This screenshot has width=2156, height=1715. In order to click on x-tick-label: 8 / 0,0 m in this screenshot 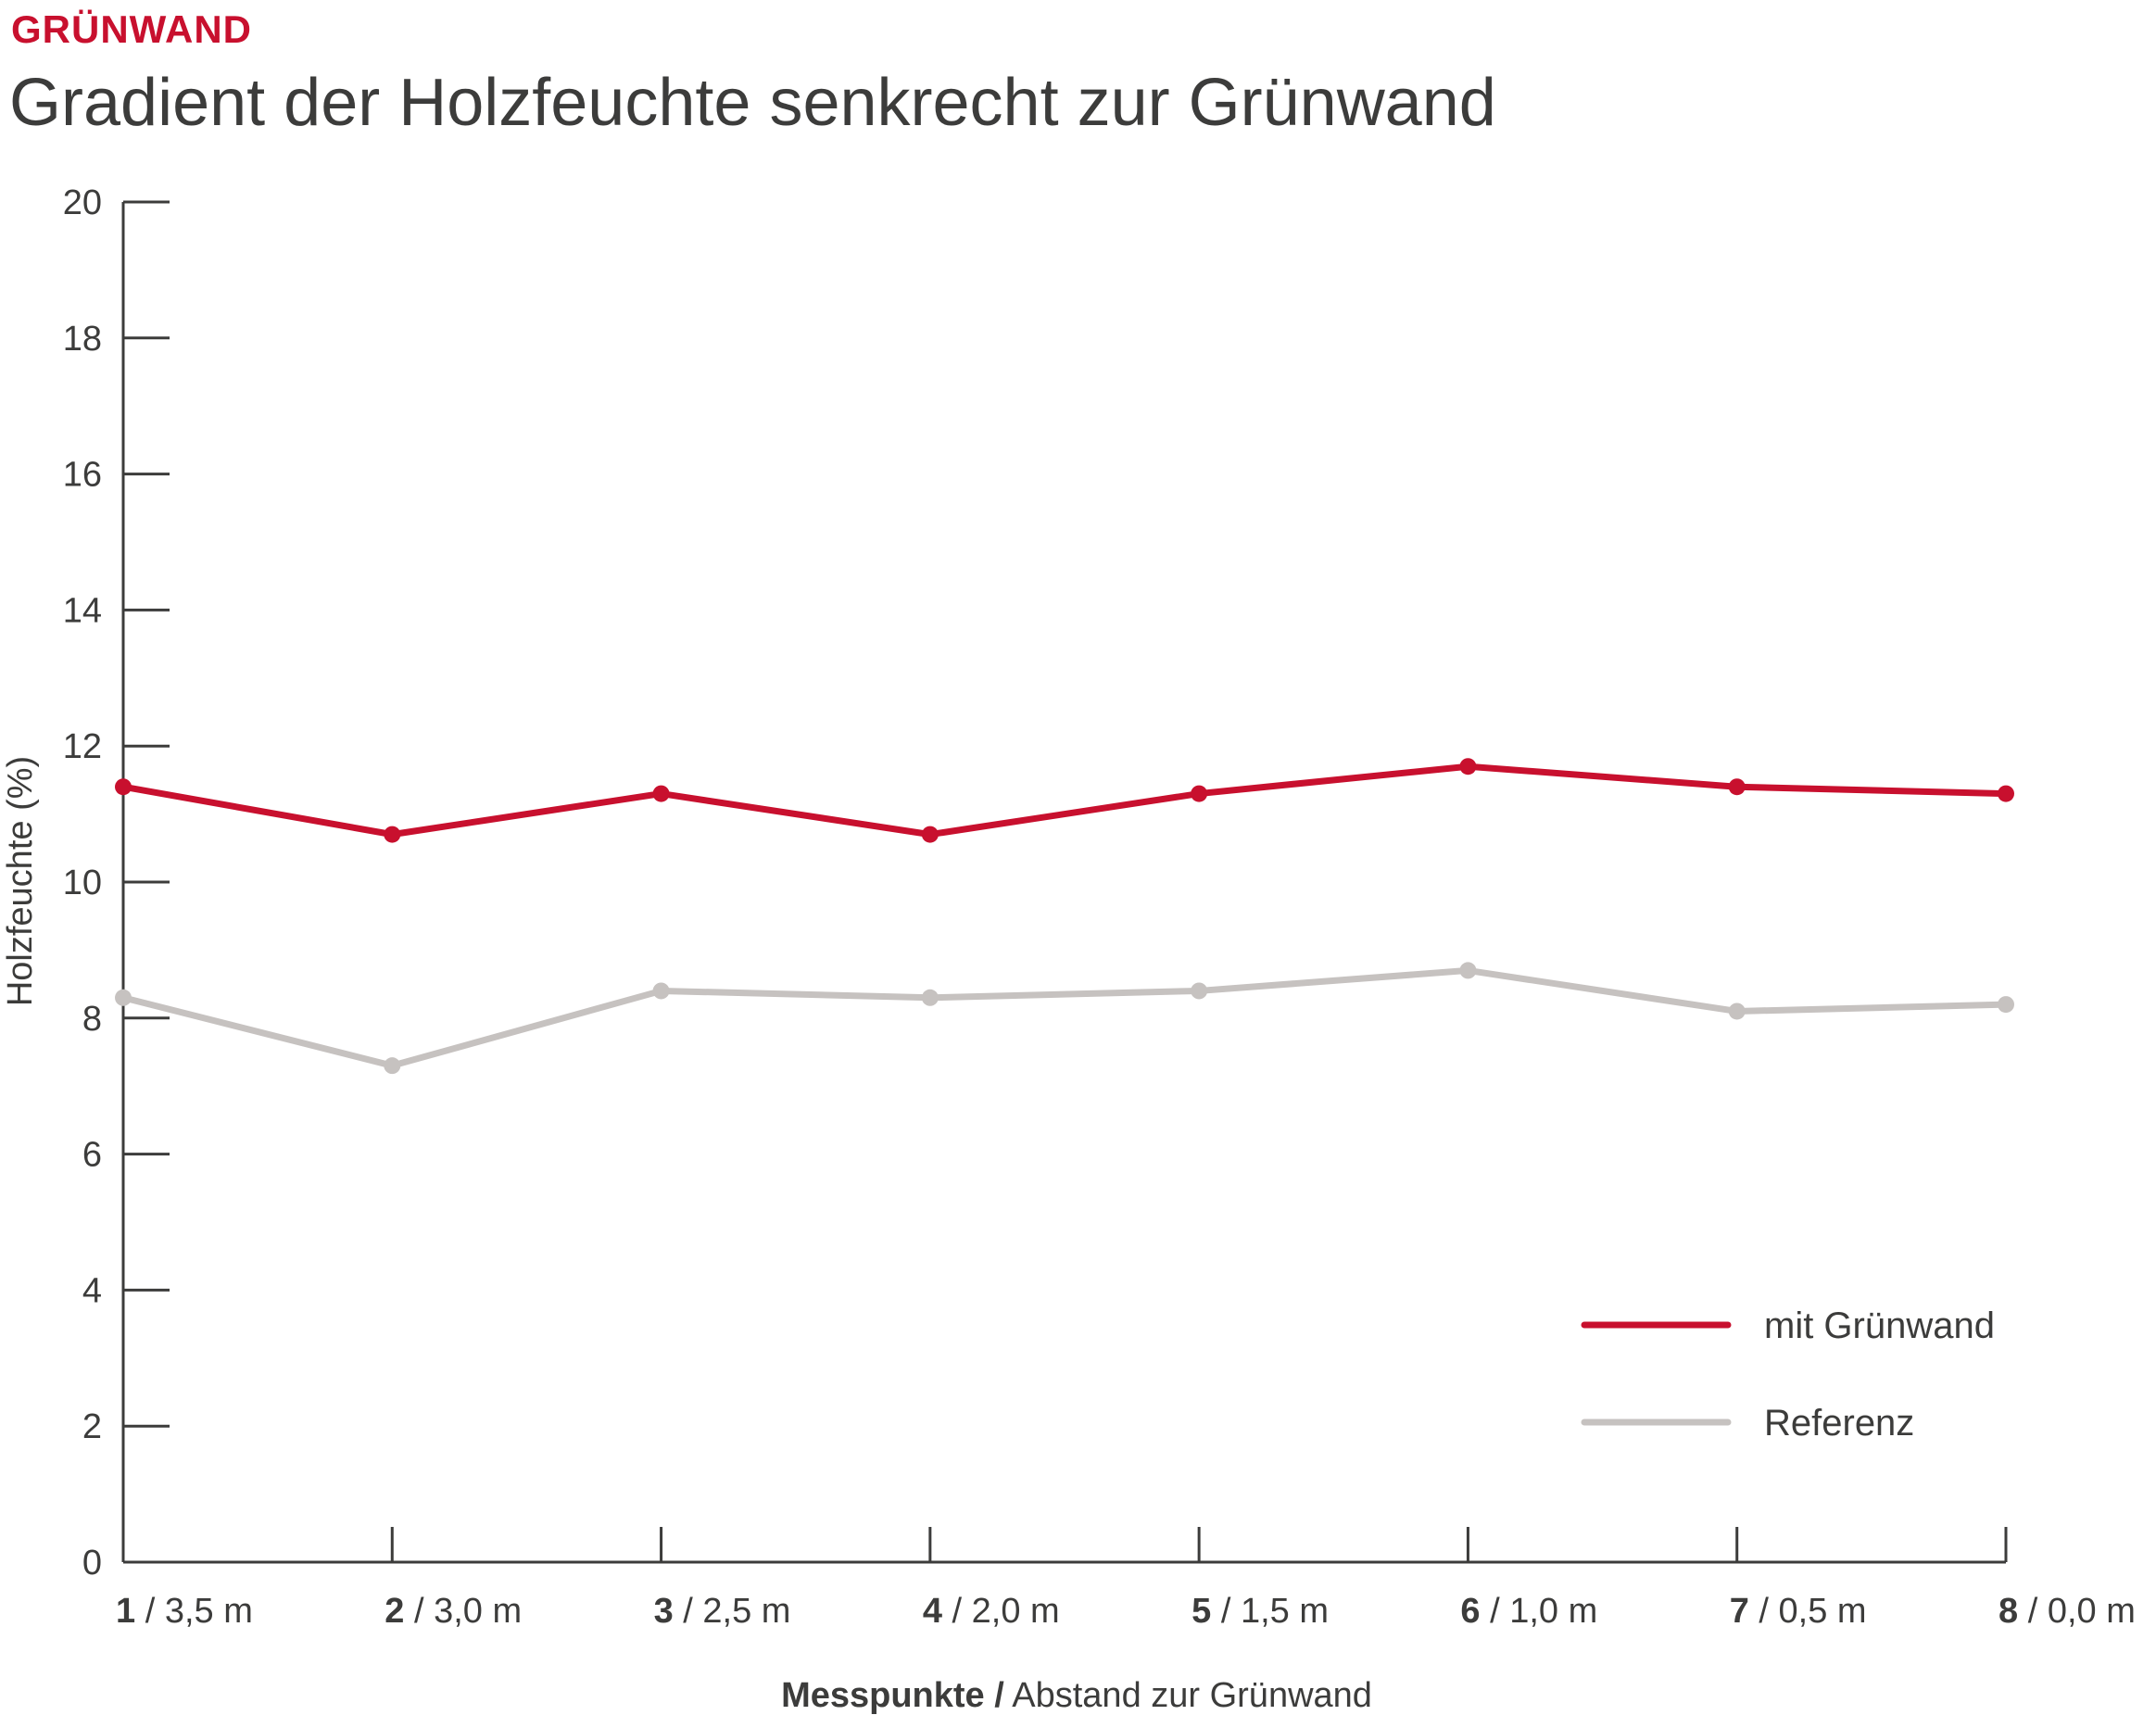, I will do `click(2067, 1611)`.